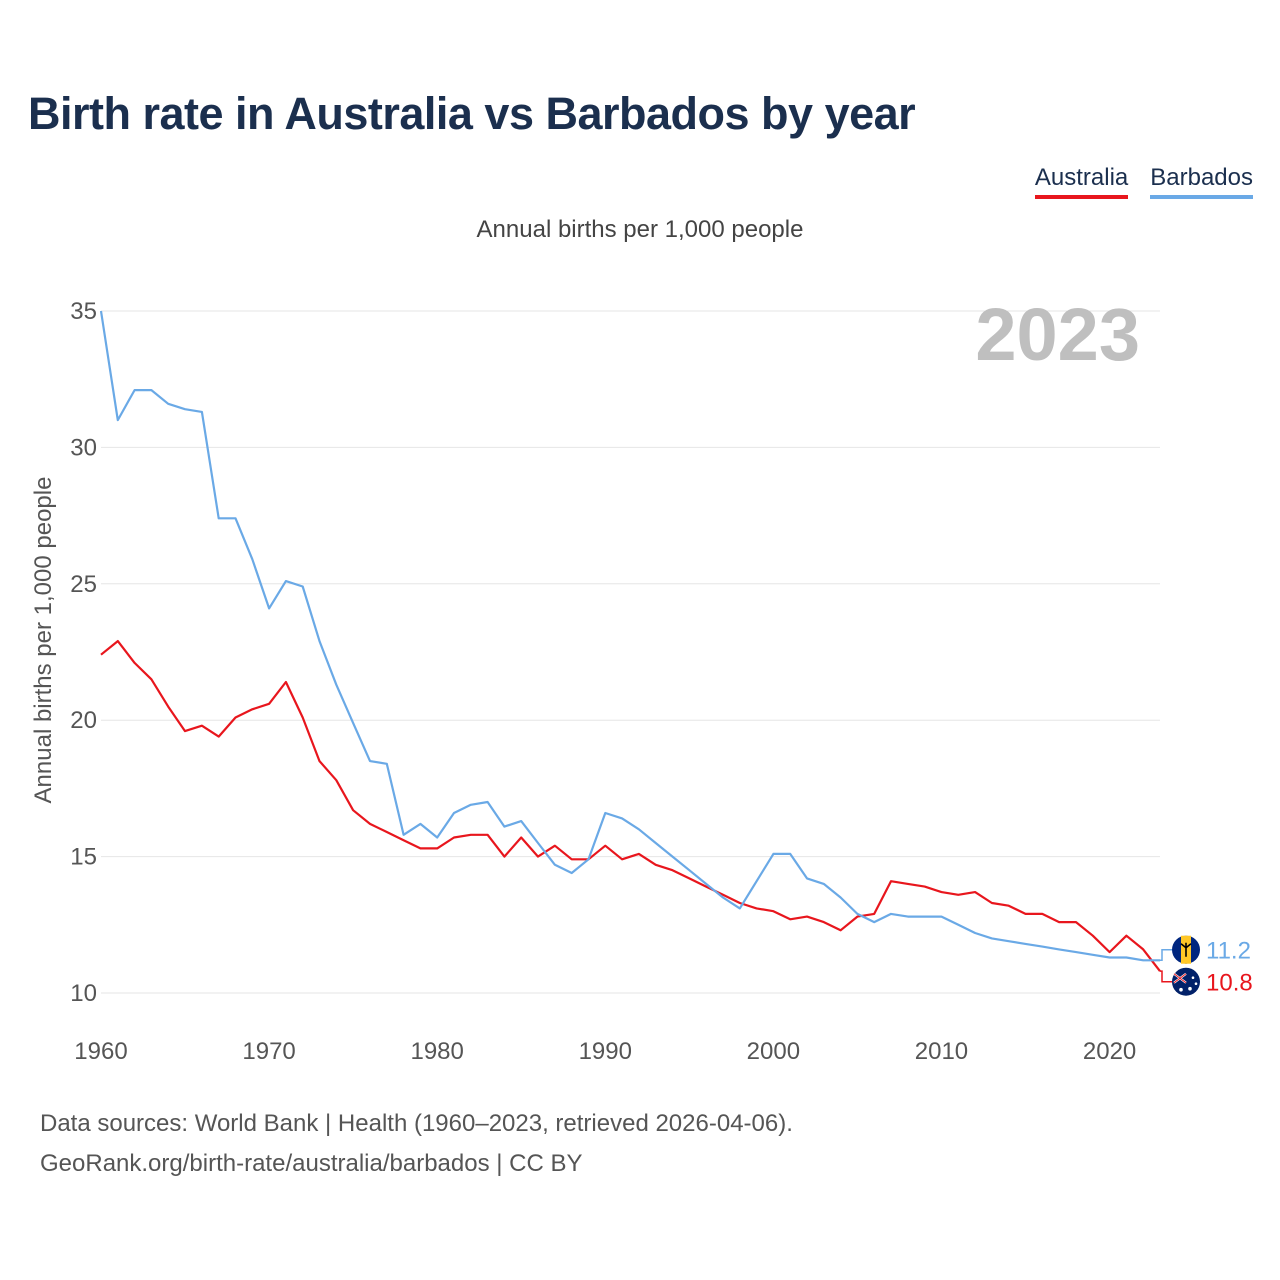 The width and height of the screenshot is (1280, 1280). What do you see at coordinates (1201, 181) in the screenshot?
I see `legend-item-barbados: Barbados` at bounding box center [1201, 181].